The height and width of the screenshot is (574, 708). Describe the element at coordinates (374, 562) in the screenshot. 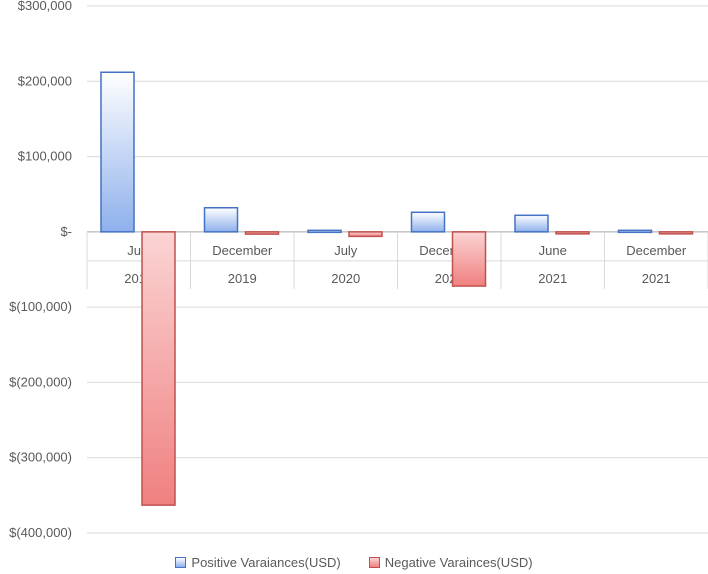

I see `legend-swatch-negative` at that location.